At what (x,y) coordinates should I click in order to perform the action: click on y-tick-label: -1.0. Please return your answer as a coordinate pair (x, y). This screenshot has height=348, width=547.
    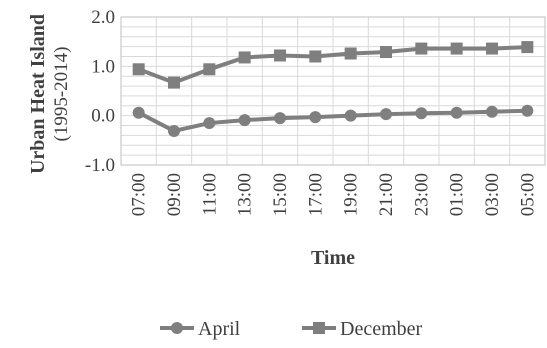
    Looking at the image, I should click on (100, 165).